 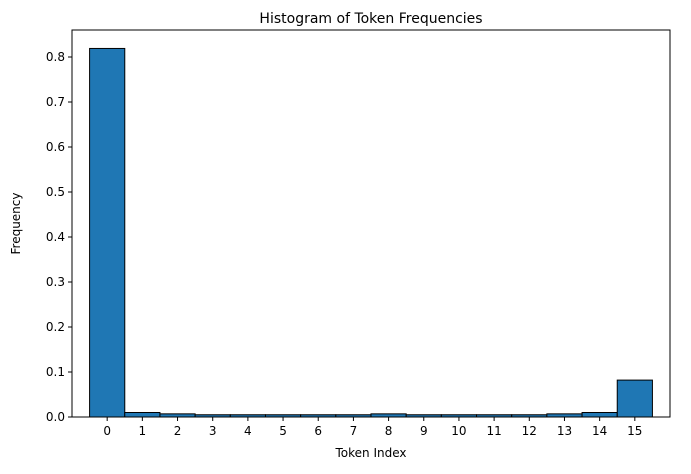 What do you see at coordinates (55, 192) in the screenshot?
I see `y-tick-label: 0.5` at bounding box center [55, 192].